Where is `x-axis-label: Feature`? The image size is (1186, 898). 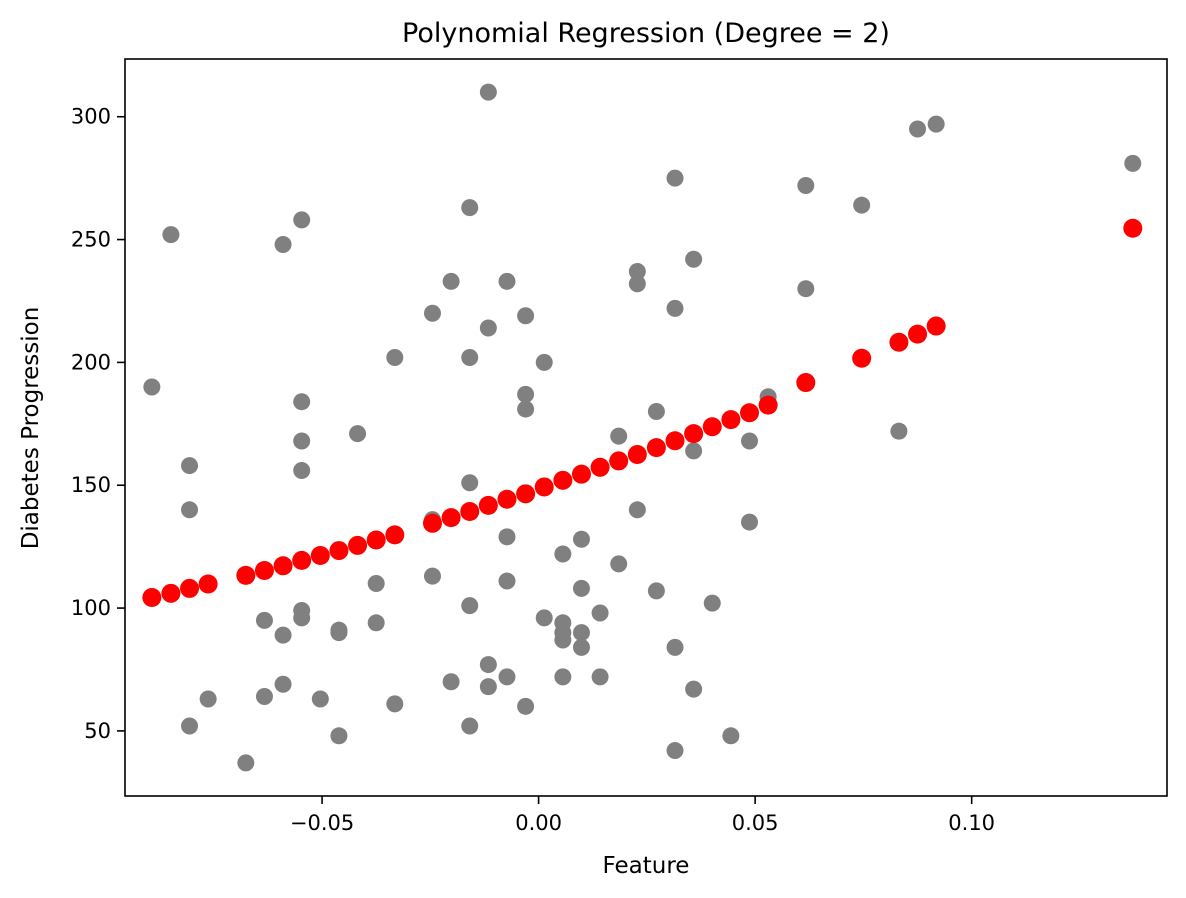
x-axis-label: Feature is located at coordinates (646, 866).